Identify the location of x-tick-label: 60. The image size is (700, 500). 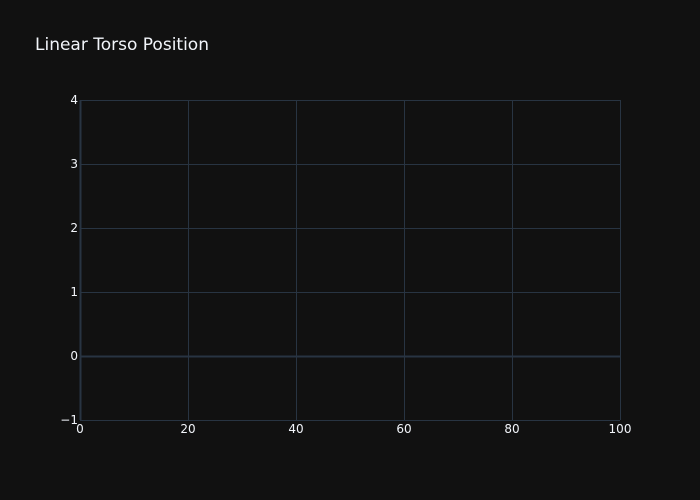
(403, 429).